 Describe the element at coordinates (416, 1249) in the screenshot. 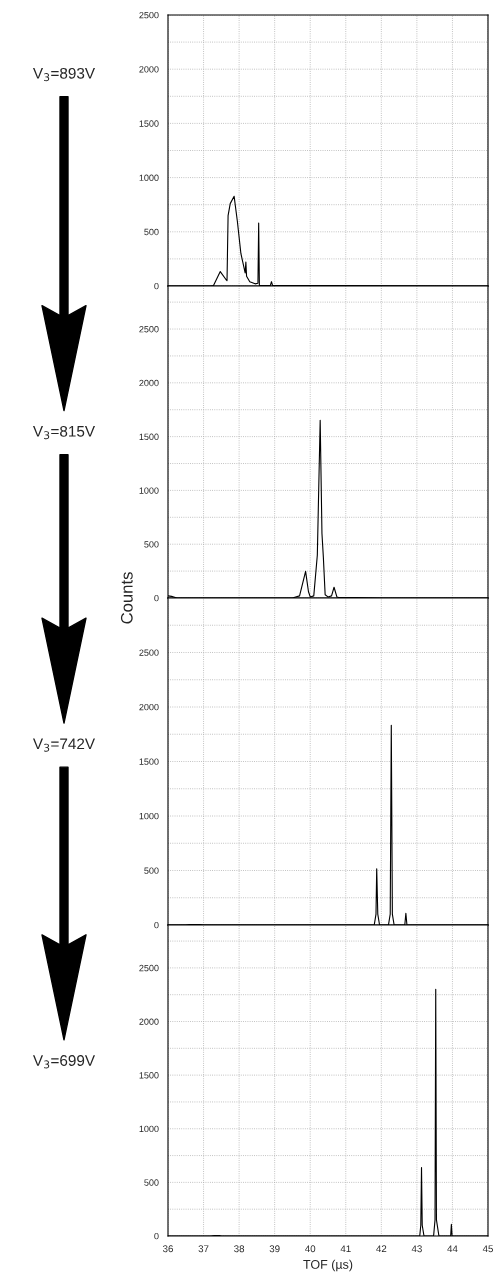

I see `x-tick-label: 43` at that location.